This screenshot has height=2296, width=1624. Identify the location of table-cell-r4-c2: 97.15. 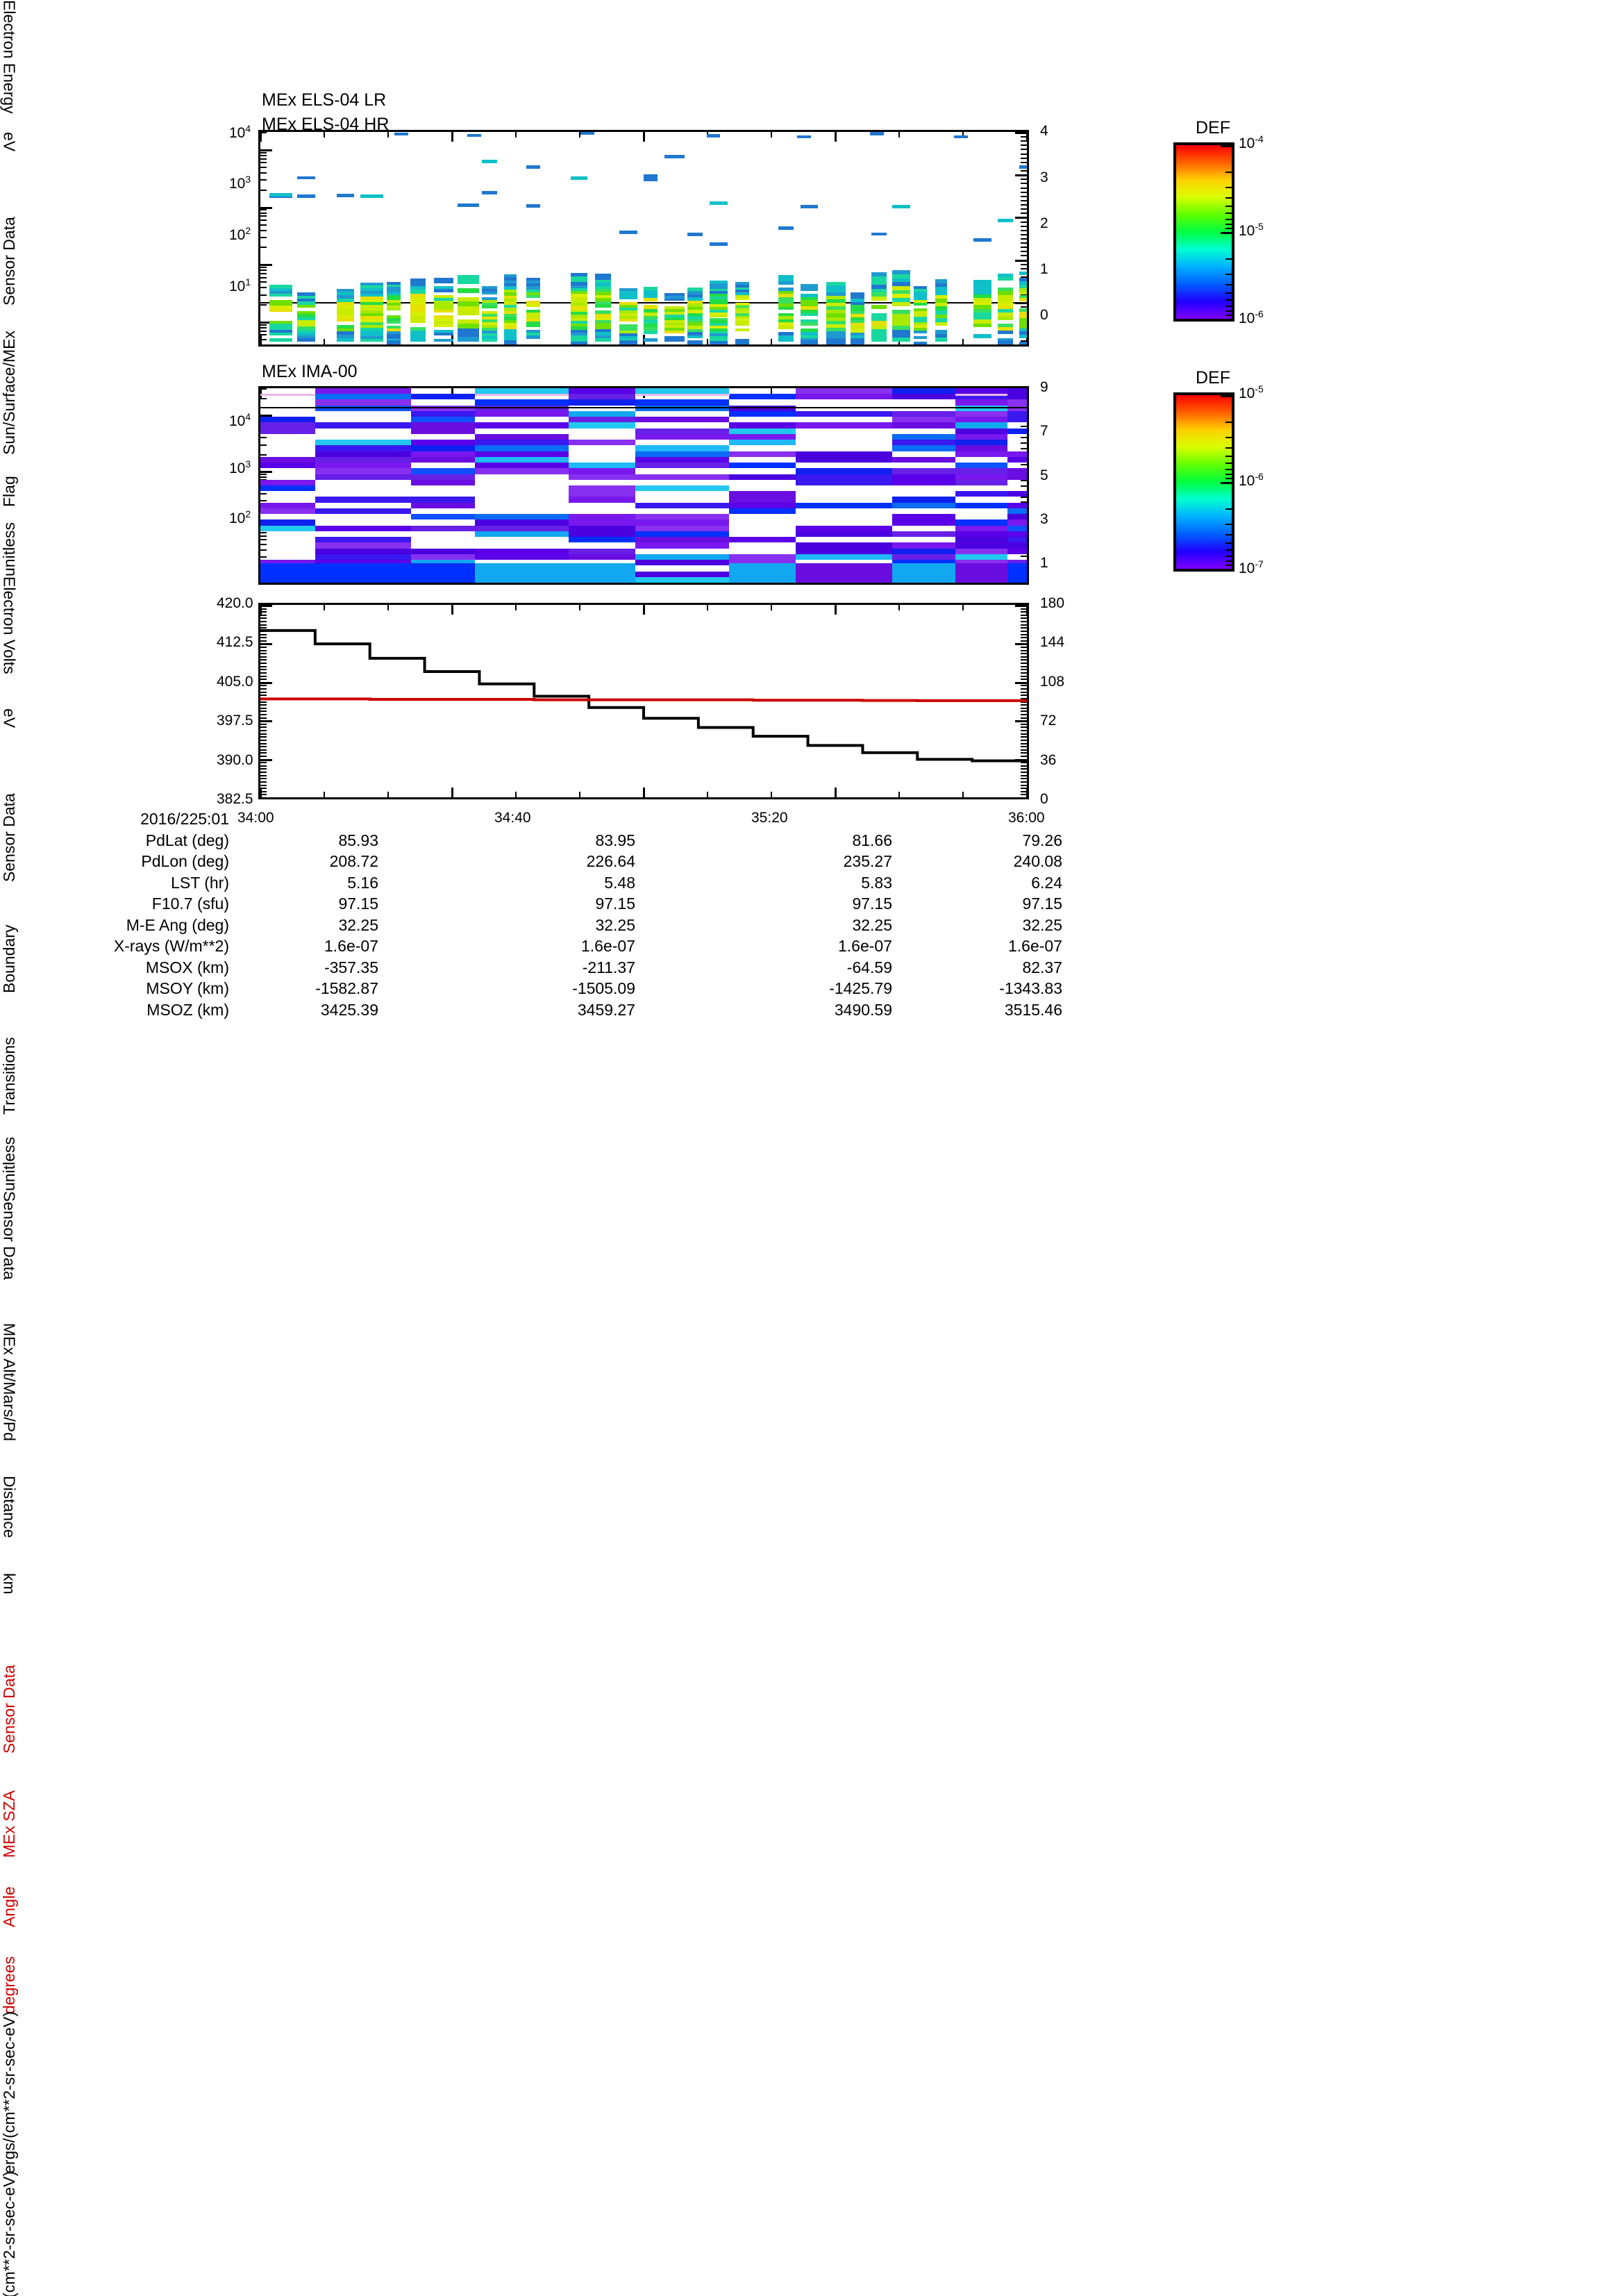
(872, 904).